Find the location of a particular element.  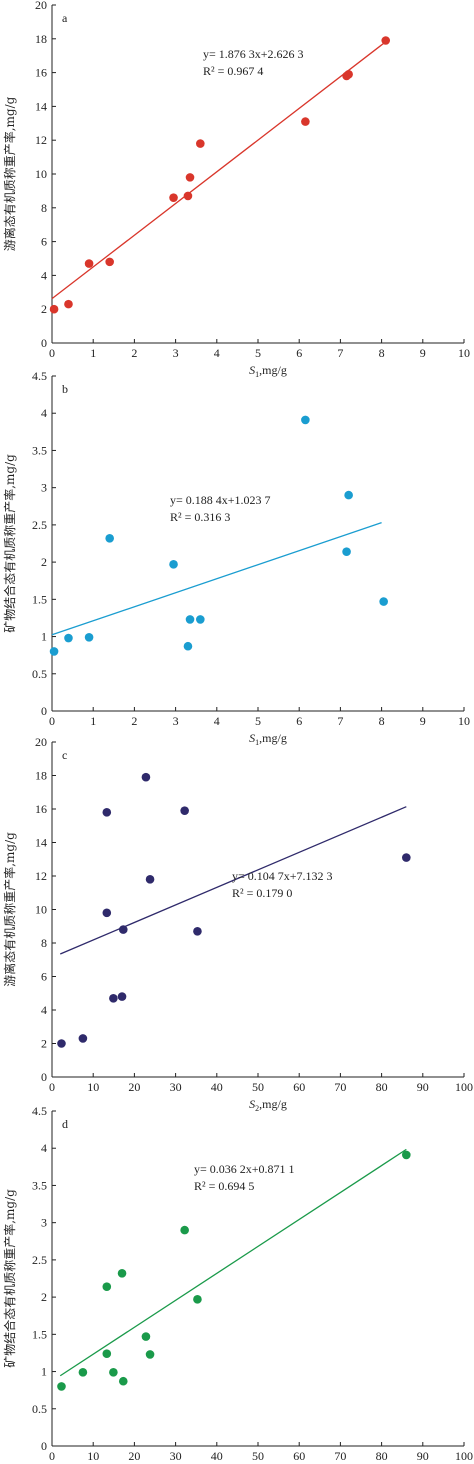

x-tick-label: 80 is located at coordinates (382, 1087).